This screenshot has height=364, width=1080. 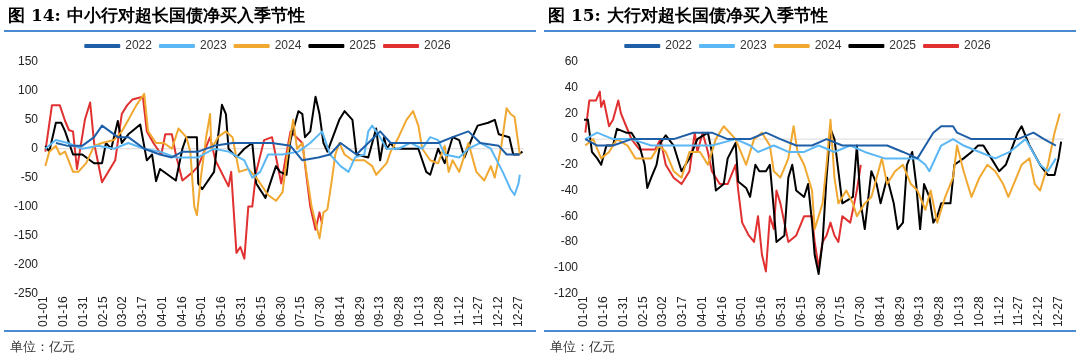 What do you see at coordinates (569, 215) in the screenshot?
I see `y-tick-label: -60` at bounding box center [569, 215].